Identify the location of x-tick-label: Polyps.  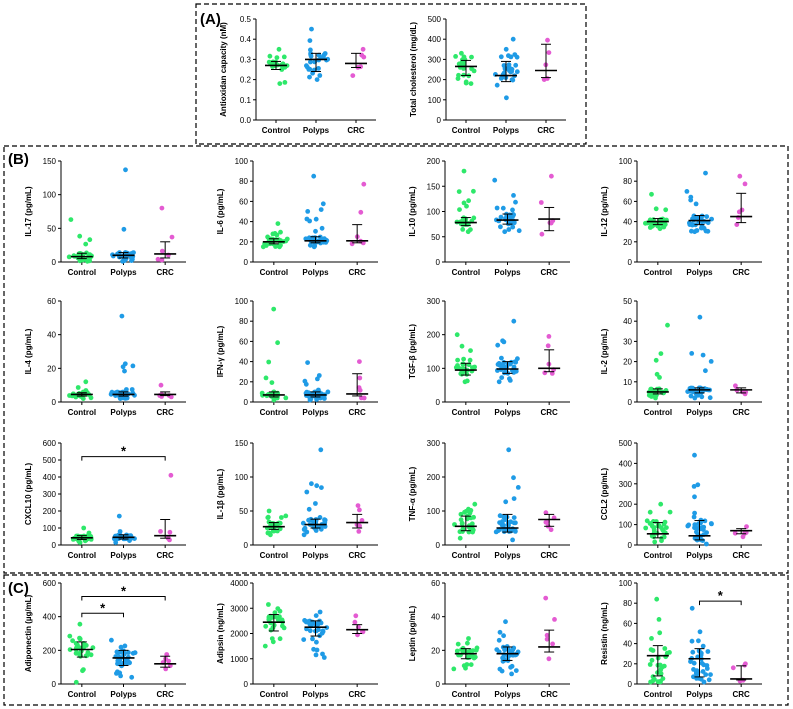
(315, 272).